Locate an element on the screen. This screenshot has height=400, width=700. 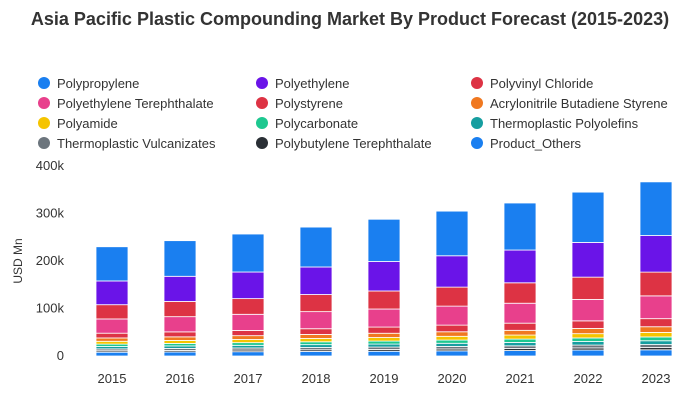
legend-item: Polyethylene Terephthalate is located at coordinates (126, 103).